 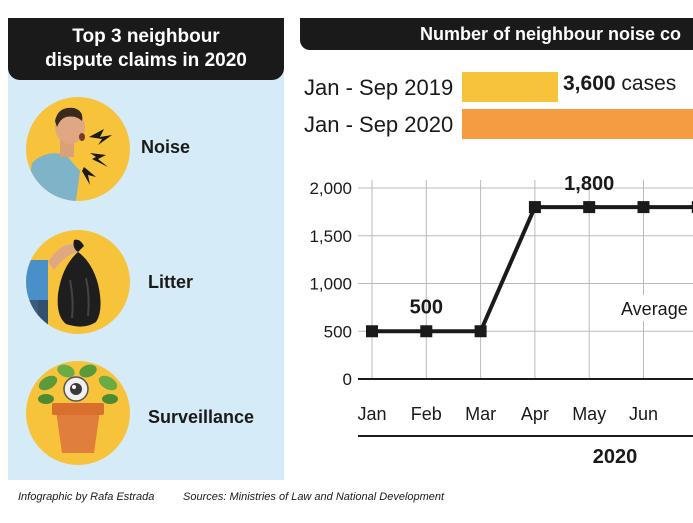 I want to click on average-label: Average, so click(x=654, y=309).